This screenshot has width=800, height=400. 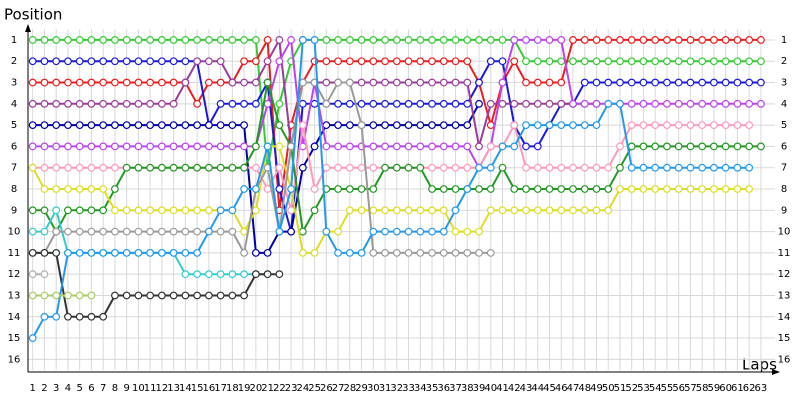 I want to click on y-tick-label-right: 11, so click(x=784, y=253).